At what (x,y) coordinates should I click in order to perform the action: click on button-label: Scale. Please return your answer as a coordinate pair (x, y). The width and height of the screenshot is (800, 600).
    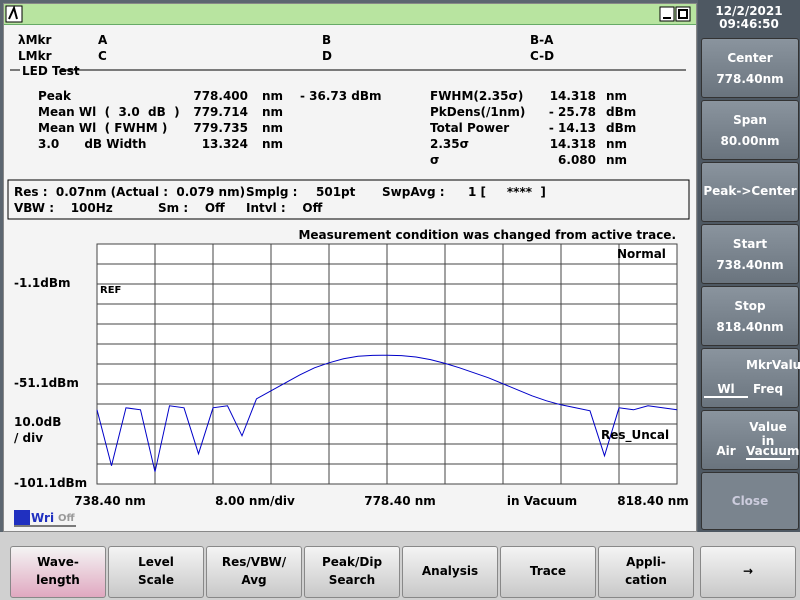
    Looking at the image, I should click on (156, 580).